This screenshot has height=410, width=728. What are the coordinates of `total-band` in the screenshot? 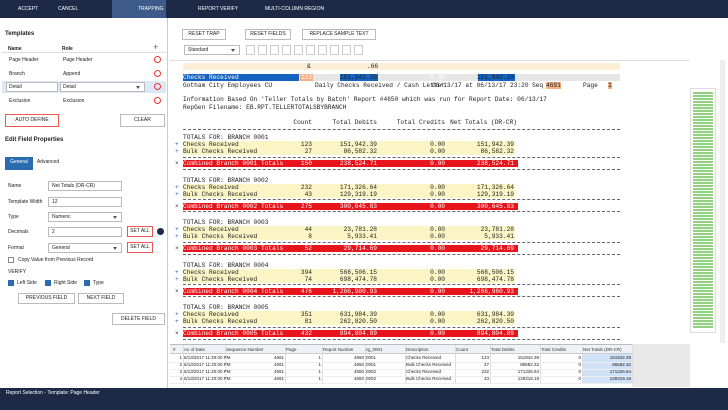 It's located at (350, 333).